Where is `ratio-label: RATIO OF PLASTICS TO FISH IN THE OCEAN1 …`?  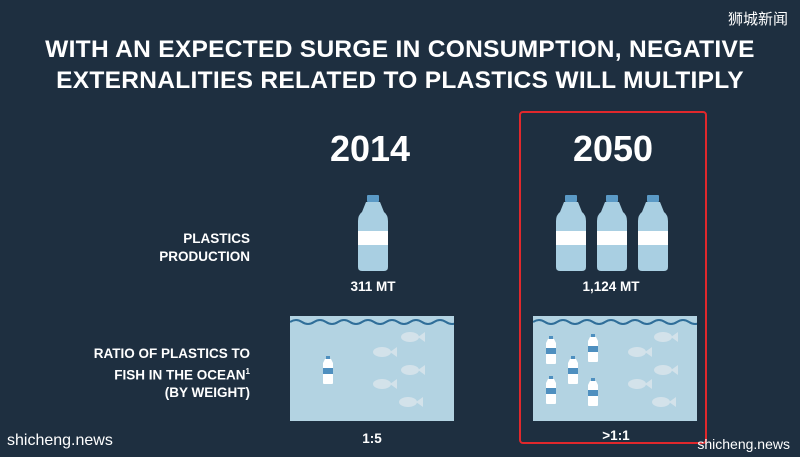
ratio-label: RATIO OF PLASTICS TO FISH IN THE OCEAN1 … is located at coordinates (125, 373).